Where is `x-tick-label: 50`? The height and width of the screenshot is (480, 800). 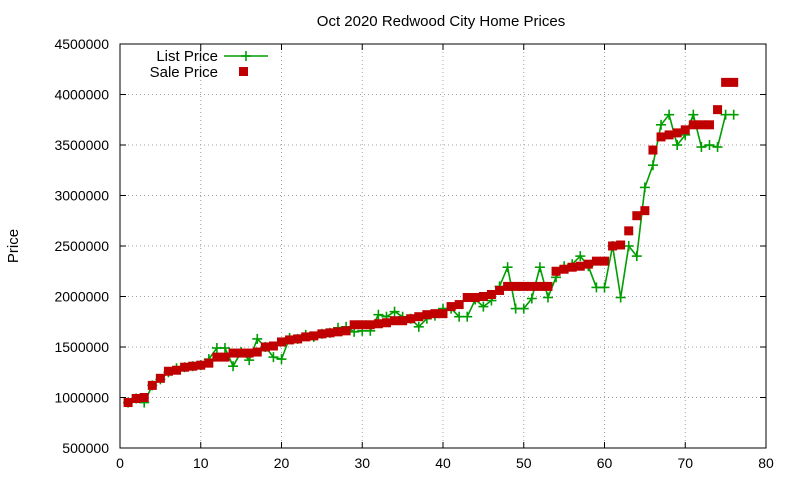 x-tick-label: 50 is located at coordinates (524, 463).